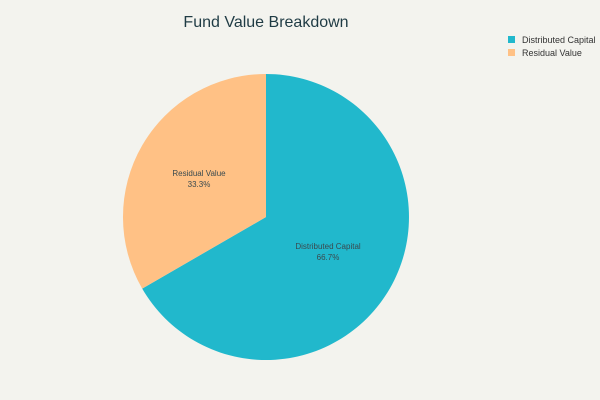  Describe the element at coordinates (328, 257) in the screenshot. I see `slice-label-distributed-pct: 66.7%` at that location.